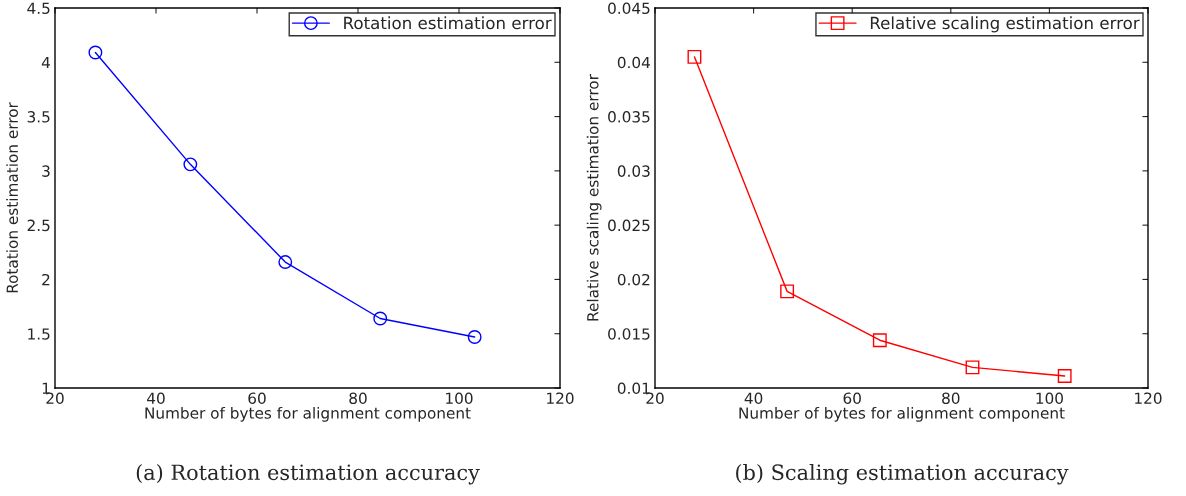 This screenshot has width=1186, height=496. I want to click on legend-label: Rotation estimation error, so click(448, 23).